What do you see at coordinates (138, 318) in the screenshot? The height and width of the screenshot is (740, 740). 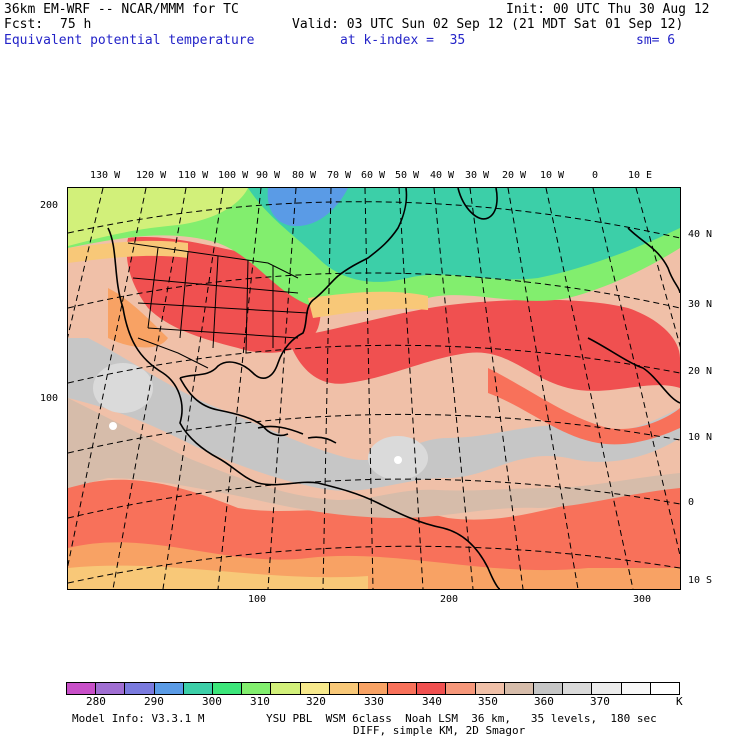 I see `field-fill-335-plains` at bounding box center [138, 318].